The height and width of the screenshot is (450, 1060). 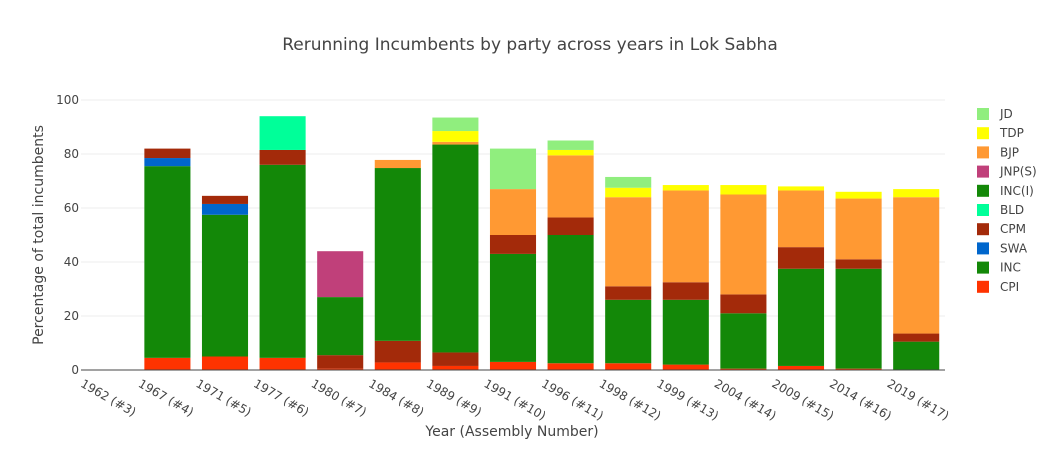 I want to click on legend-label: BLD, so click(x=1012, y=210).